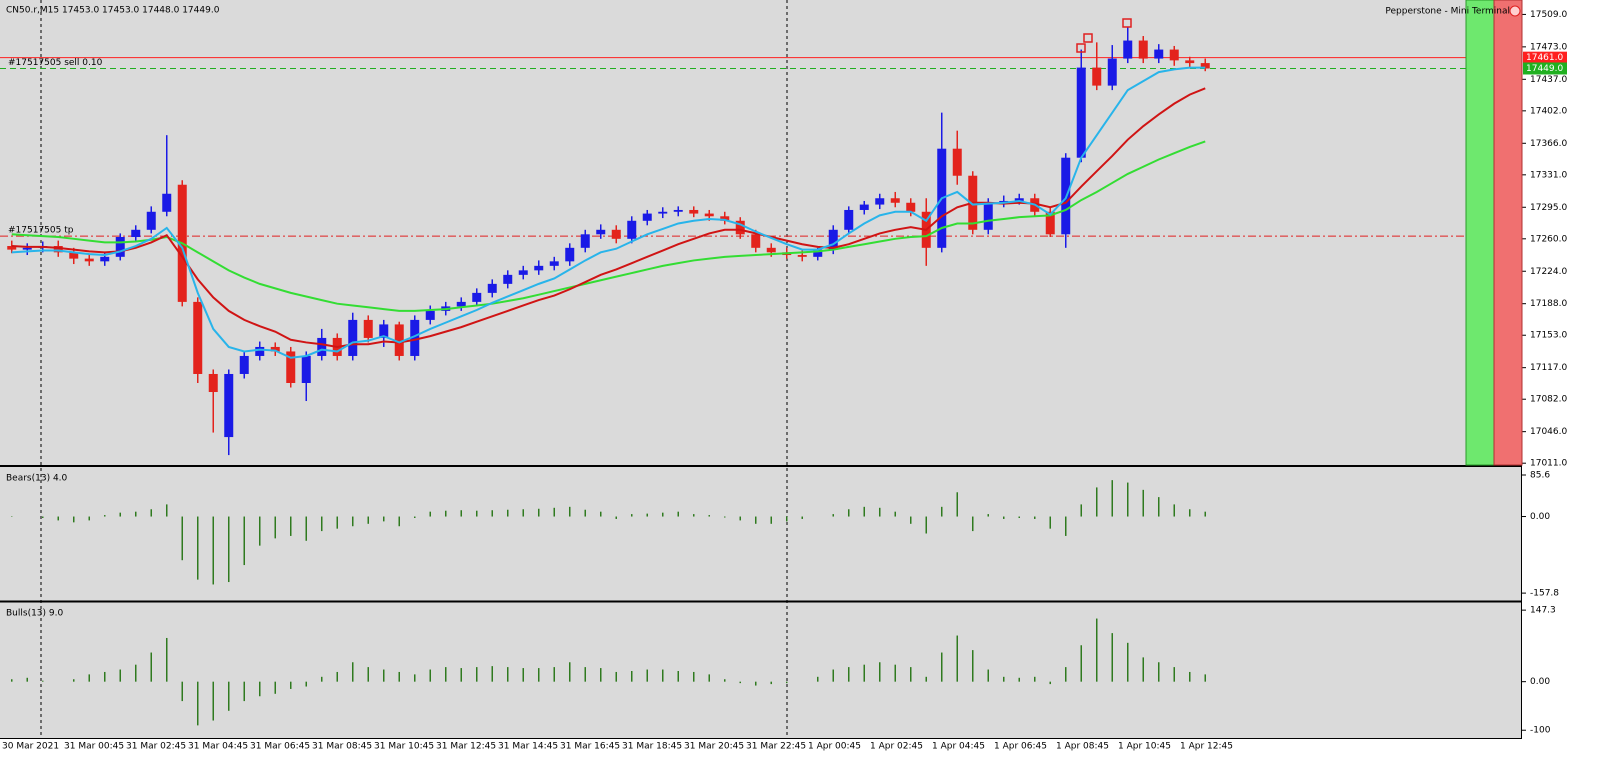 The height and width of the screenshot is (780, 1618). I want to click on x-tick-label: 31 Mar 12:45, so click(466, 747).